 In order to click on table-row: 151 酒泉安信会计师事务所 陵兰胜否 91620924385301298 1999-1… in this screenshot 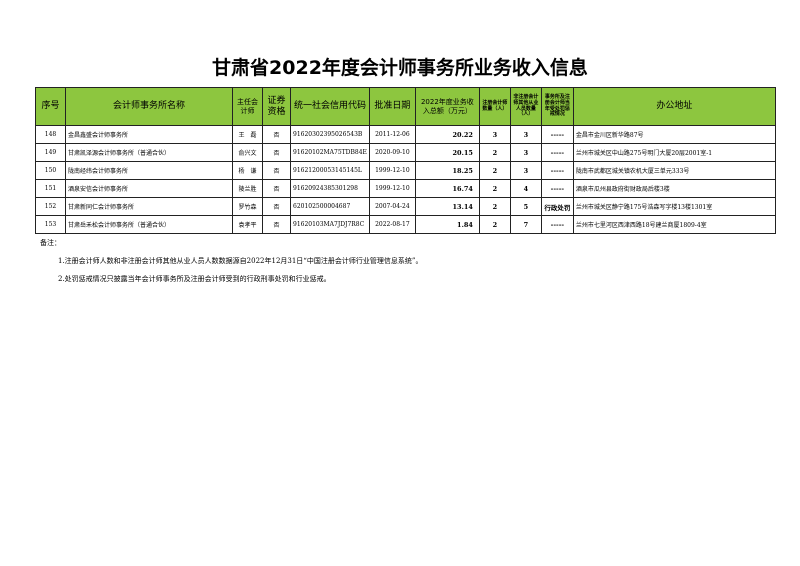, I will do `click(405, 188)`.